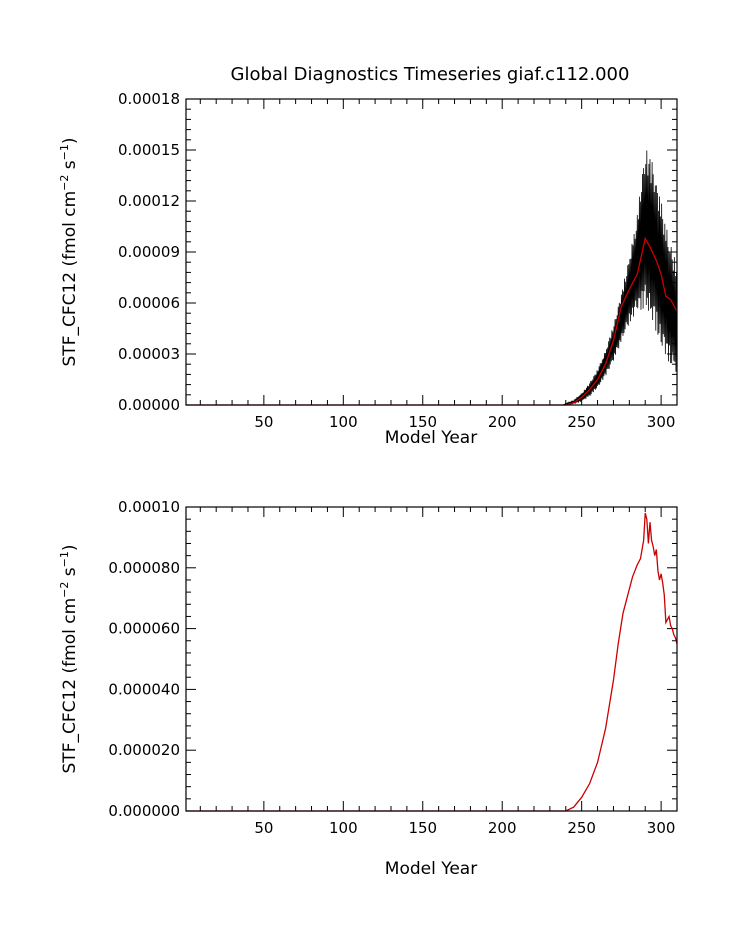  Describe the element at coordinates (263, 422) in the screenshot. I see `top-chart-x-tick-label: 50` at that location.